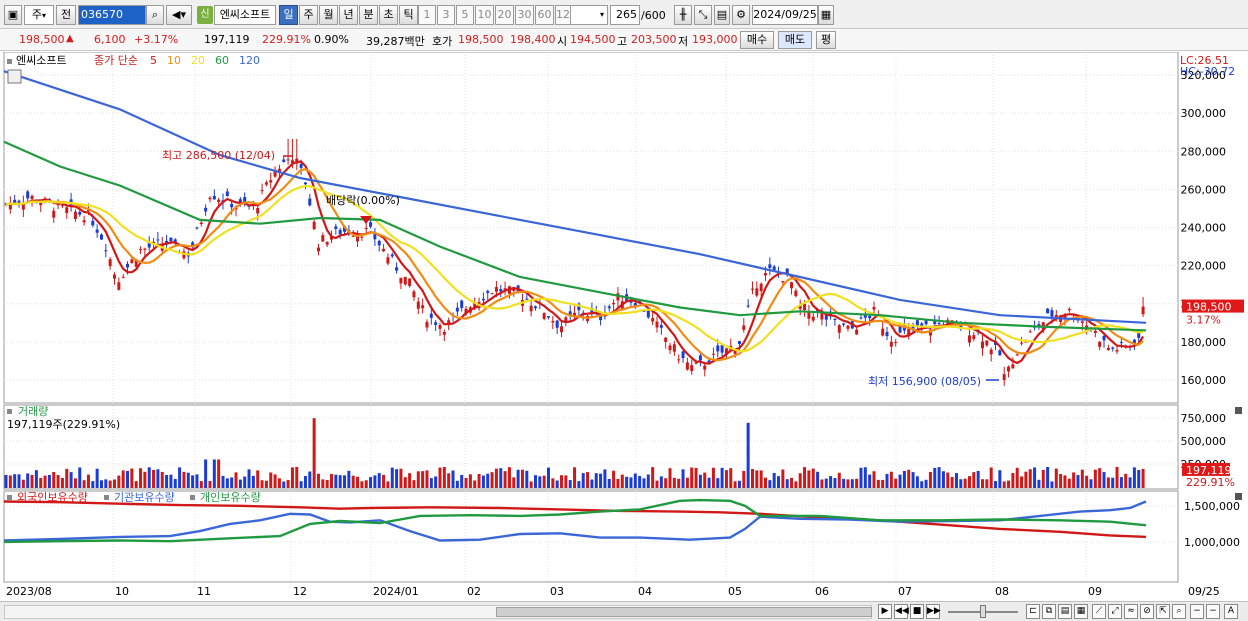 The width and height of the screenshot is (1248, 621). I want to click on line-tool-icon: ⟋, so click(1099, 611).